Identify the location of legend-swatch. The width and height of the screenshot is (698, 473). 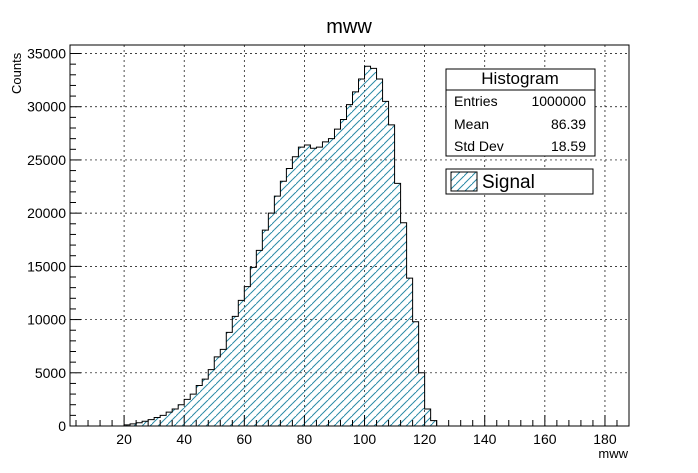
(464, 181).